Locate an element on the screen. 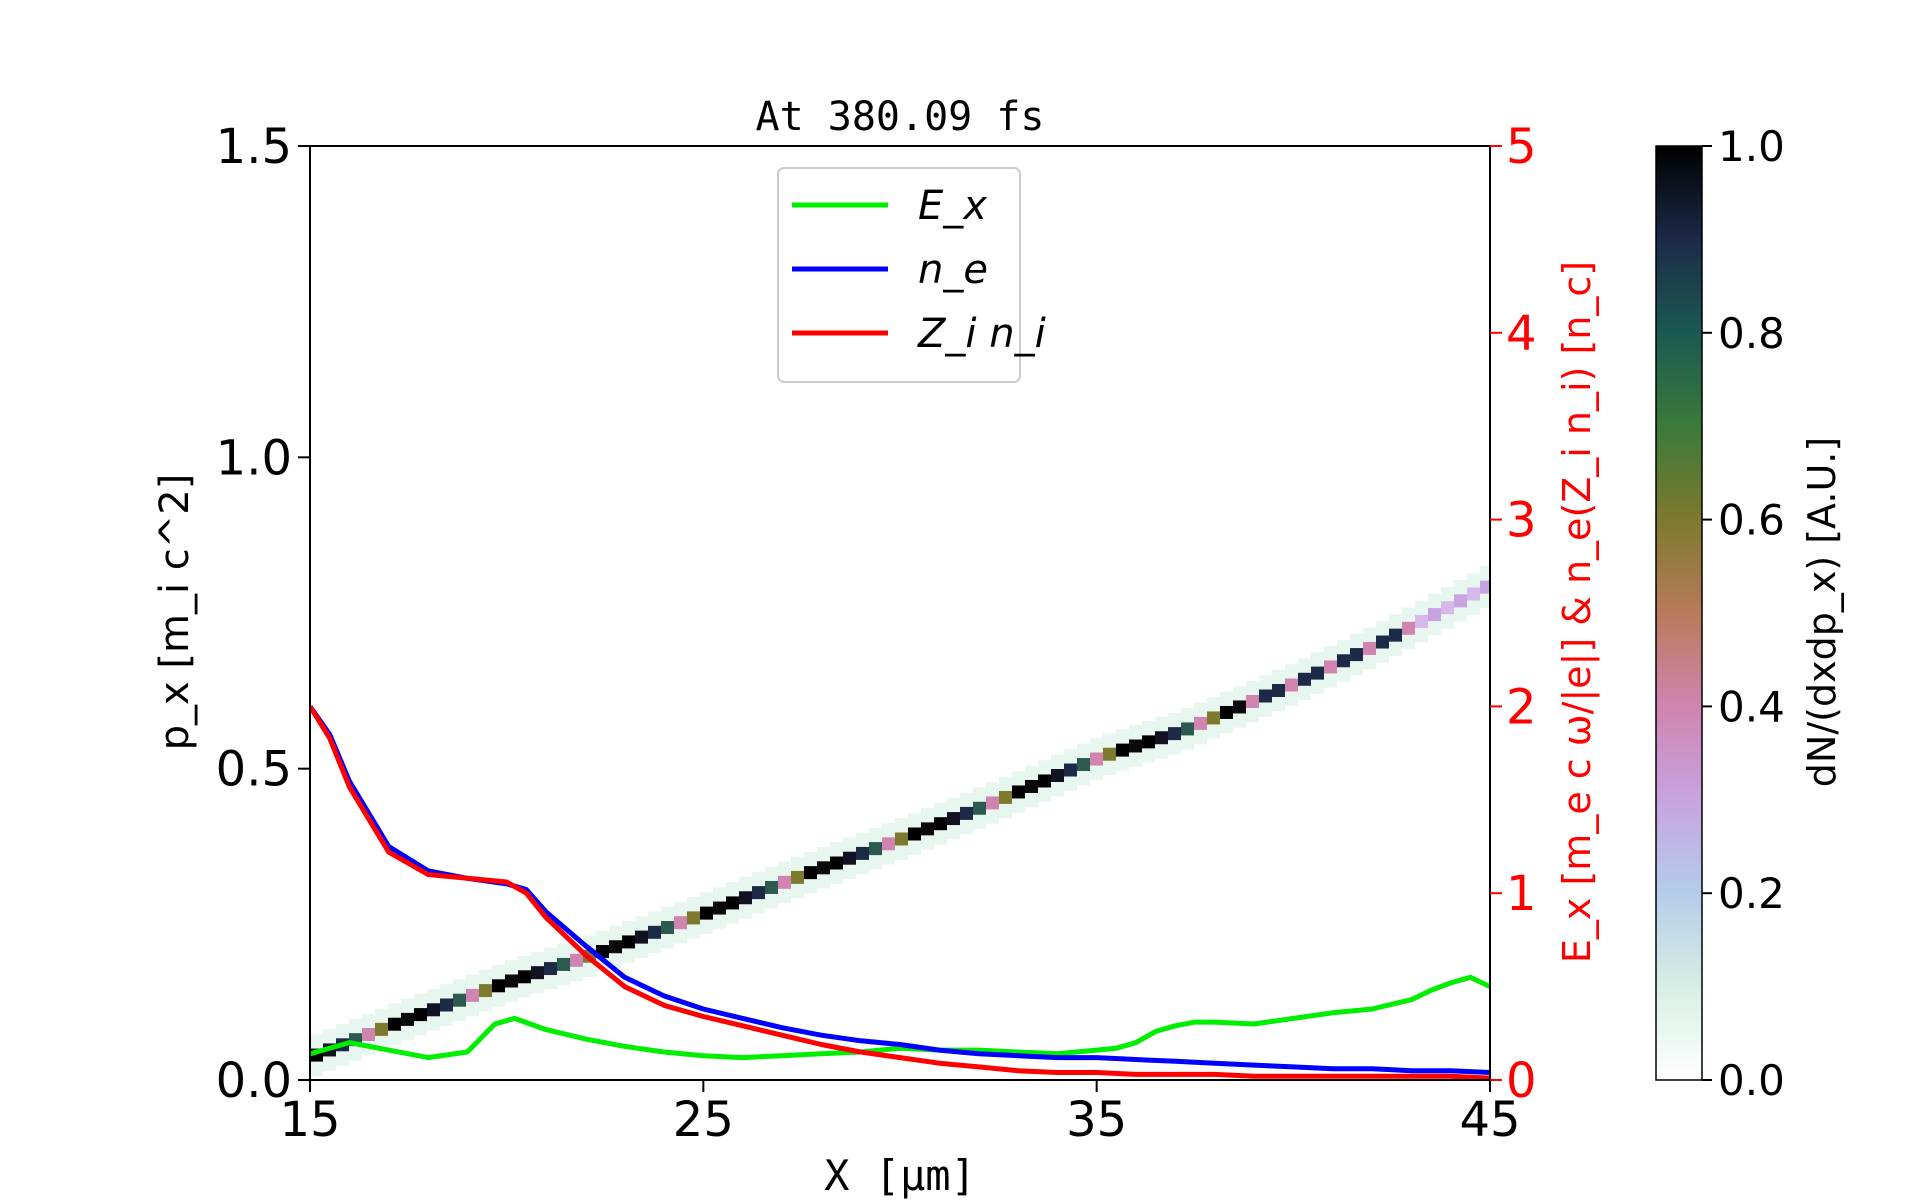  y-right-axis-ticks: 0 1 2 3 4 5 is located at coordinates (1513, 614).